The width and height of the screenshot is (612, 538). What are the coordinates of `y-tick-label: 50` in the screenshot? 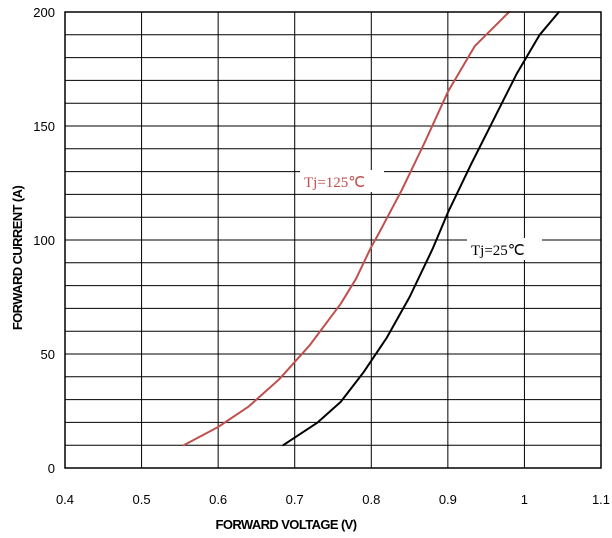 It's located at (48, 354).